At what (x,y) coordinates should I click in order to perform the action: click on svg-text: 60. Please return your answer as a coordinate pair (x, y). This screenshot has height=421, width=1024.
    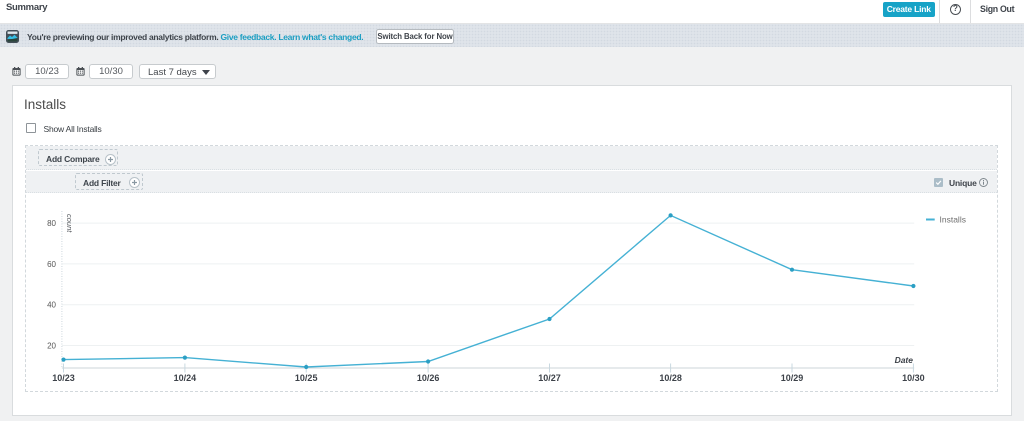
    Looking at the image, I should click on (51, 264).